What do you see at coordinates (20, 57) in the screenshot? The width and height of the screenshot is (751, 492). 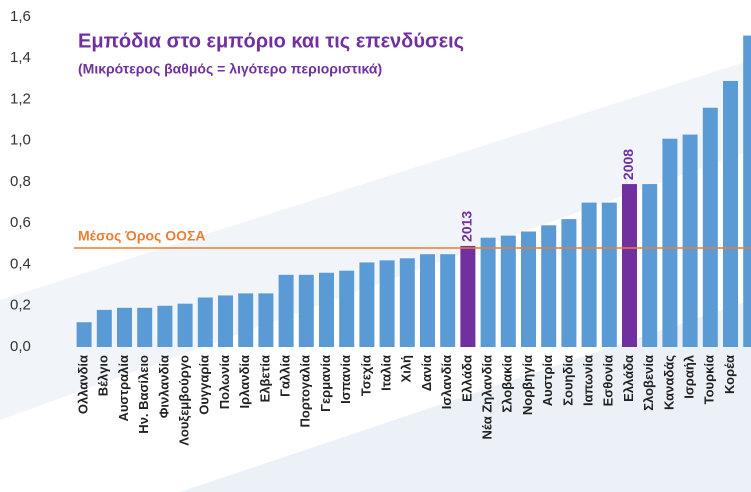 I see `y-tick-label: 1,4` at bounding box center [20, 57].